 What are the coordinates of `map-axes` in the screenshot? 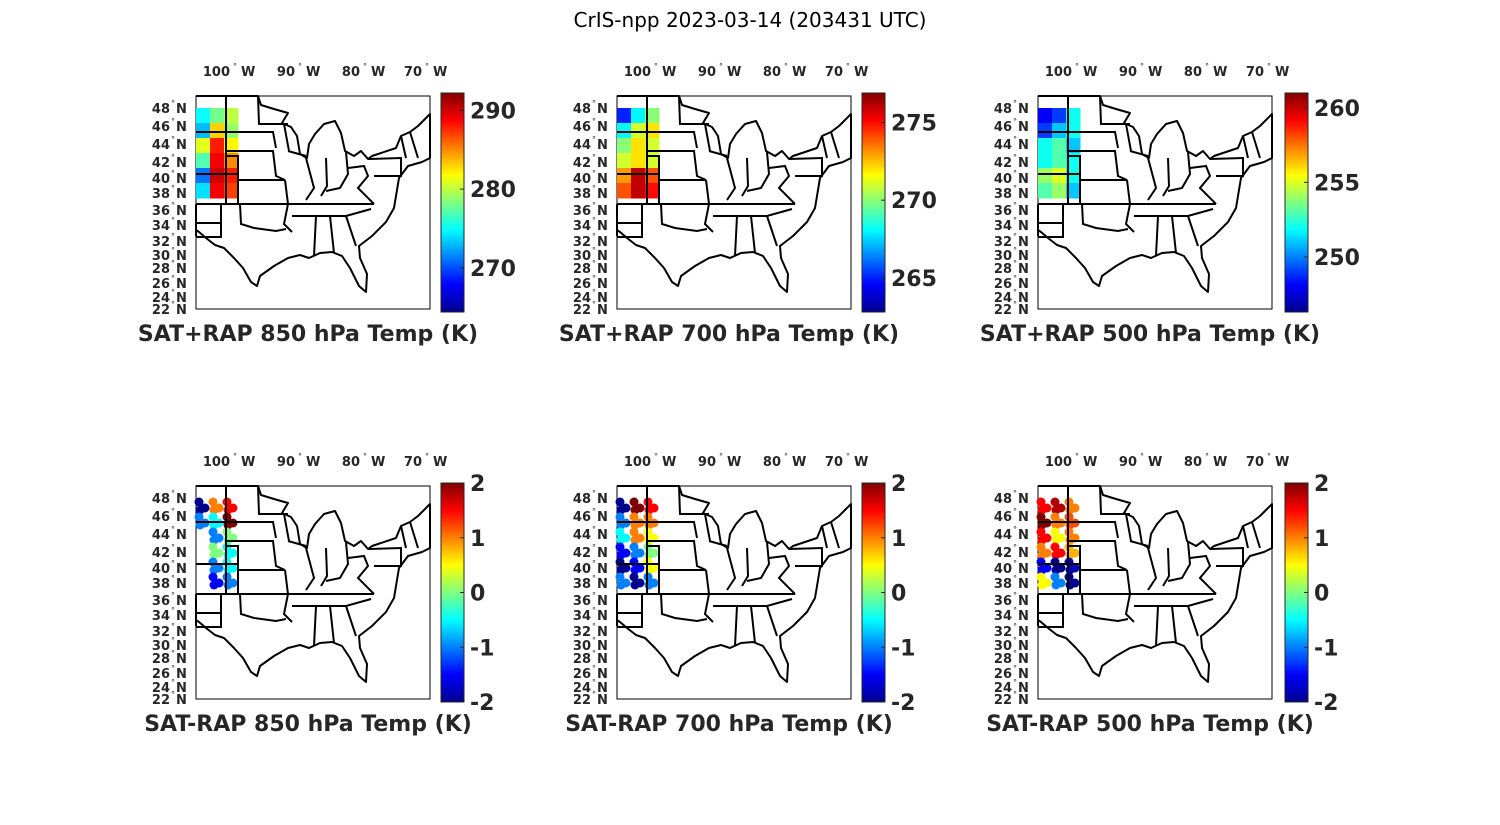 It's located at (1155, 202).